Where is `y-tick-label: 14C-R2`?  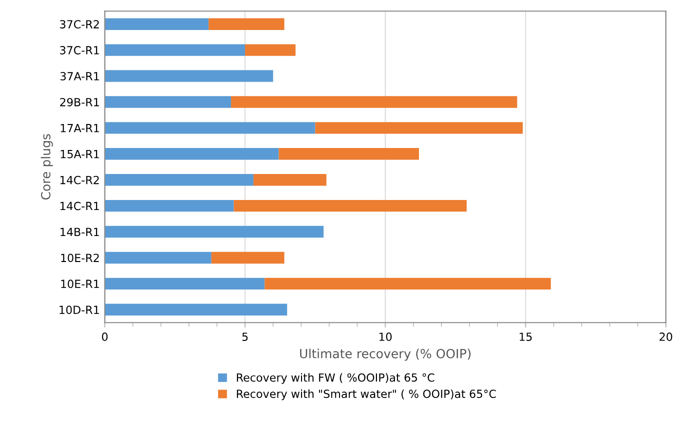
y-tick-label: 14C-R2 is located at coordinates (79, 180).